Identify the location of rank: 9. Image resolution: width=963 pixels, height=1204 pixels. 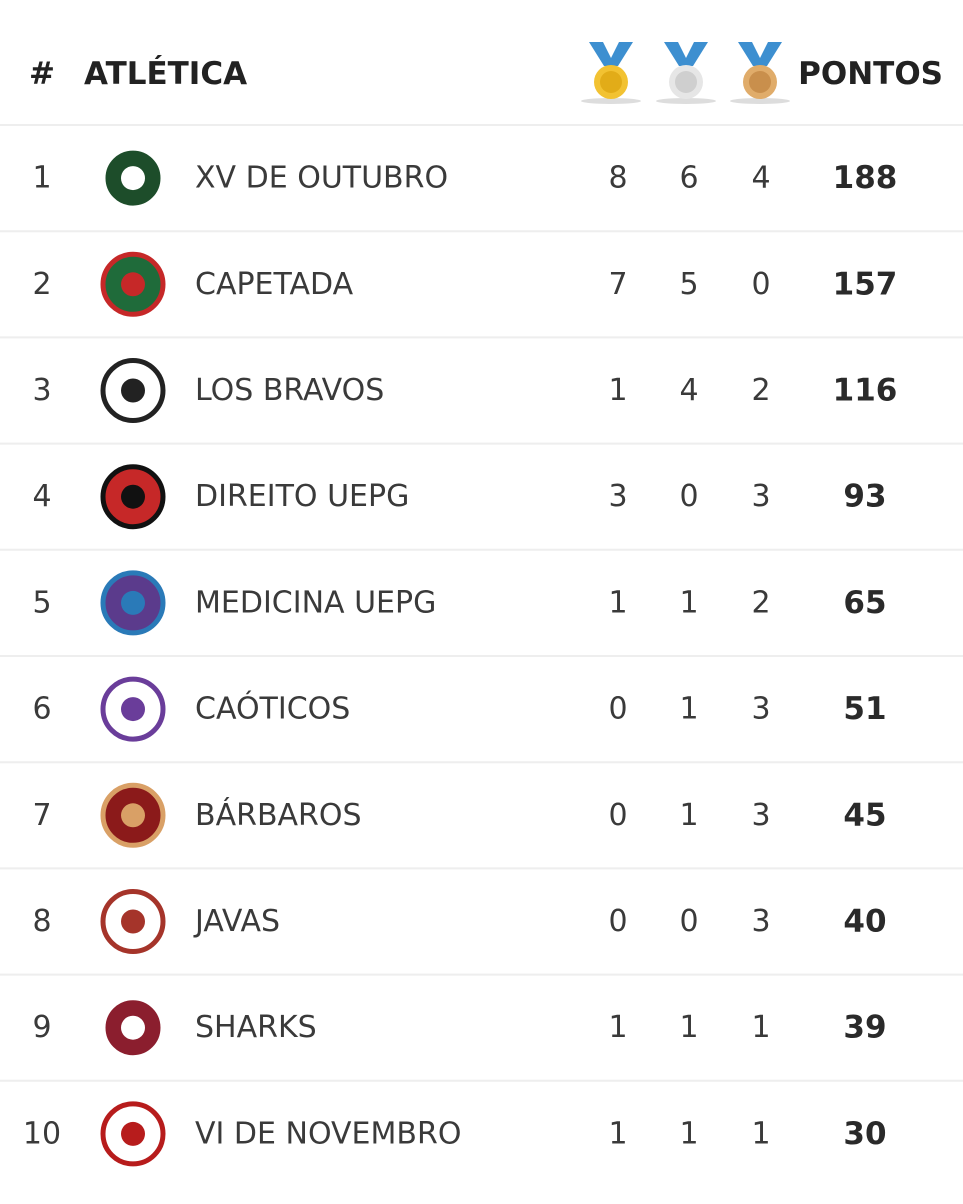
(41, 1027).